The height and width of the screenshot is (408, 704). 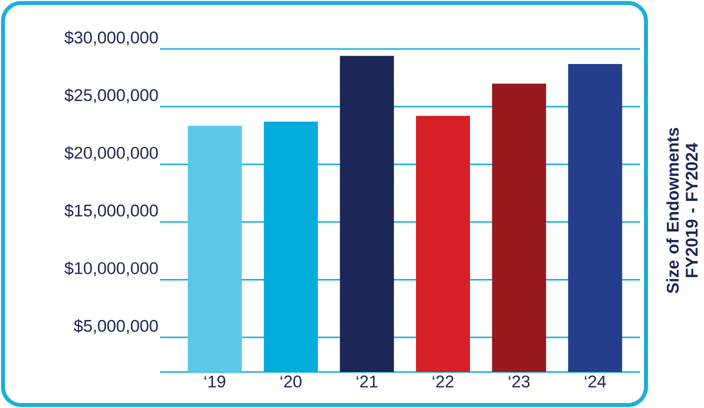 What do you see at coordinates (116, 326) in the screenshot?
I see `y-tick-label: $5,000,000` at bounding box center [116, 326].